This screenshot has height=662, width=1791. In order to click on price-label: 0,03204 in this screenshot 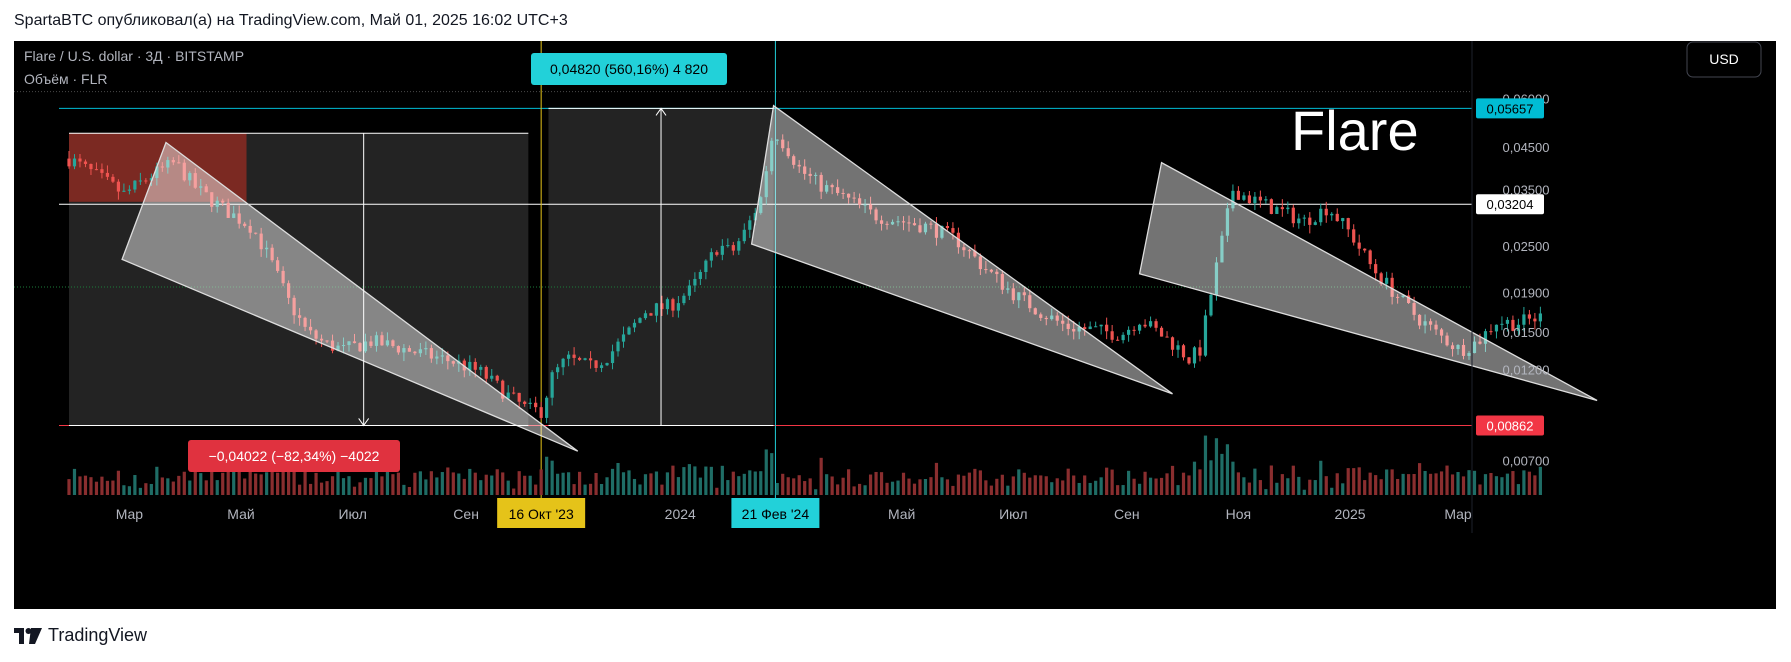, I will do `click(1510, 204)`.